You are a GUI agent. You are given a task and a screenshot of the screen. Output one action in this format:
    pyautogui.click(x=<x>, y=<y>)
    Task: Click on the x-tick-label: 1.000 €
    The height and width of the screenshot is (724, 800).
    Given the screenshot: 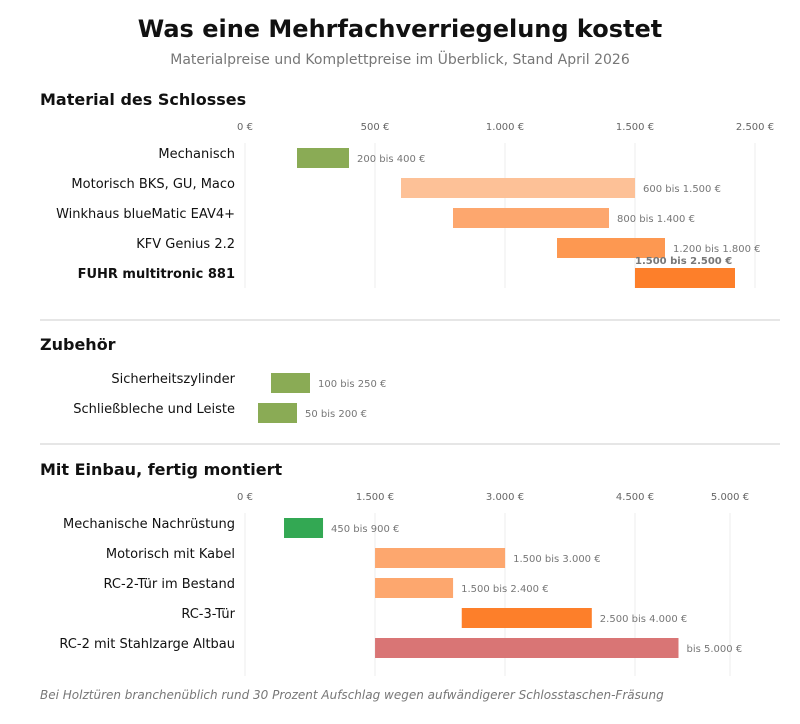 What is the action you would take?
    pyautogui.click(x=505, y=127)
    